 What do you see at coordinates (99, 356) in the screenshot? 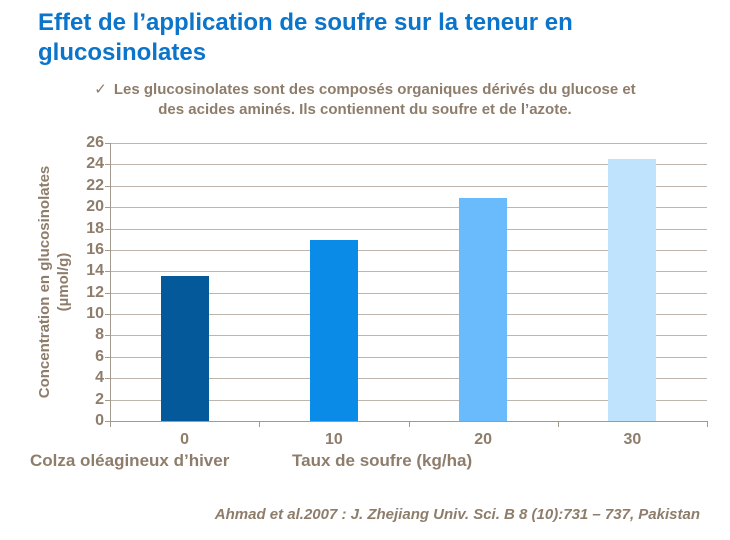
I see `y-tick-label: 6` at bounding box center [99, 356].